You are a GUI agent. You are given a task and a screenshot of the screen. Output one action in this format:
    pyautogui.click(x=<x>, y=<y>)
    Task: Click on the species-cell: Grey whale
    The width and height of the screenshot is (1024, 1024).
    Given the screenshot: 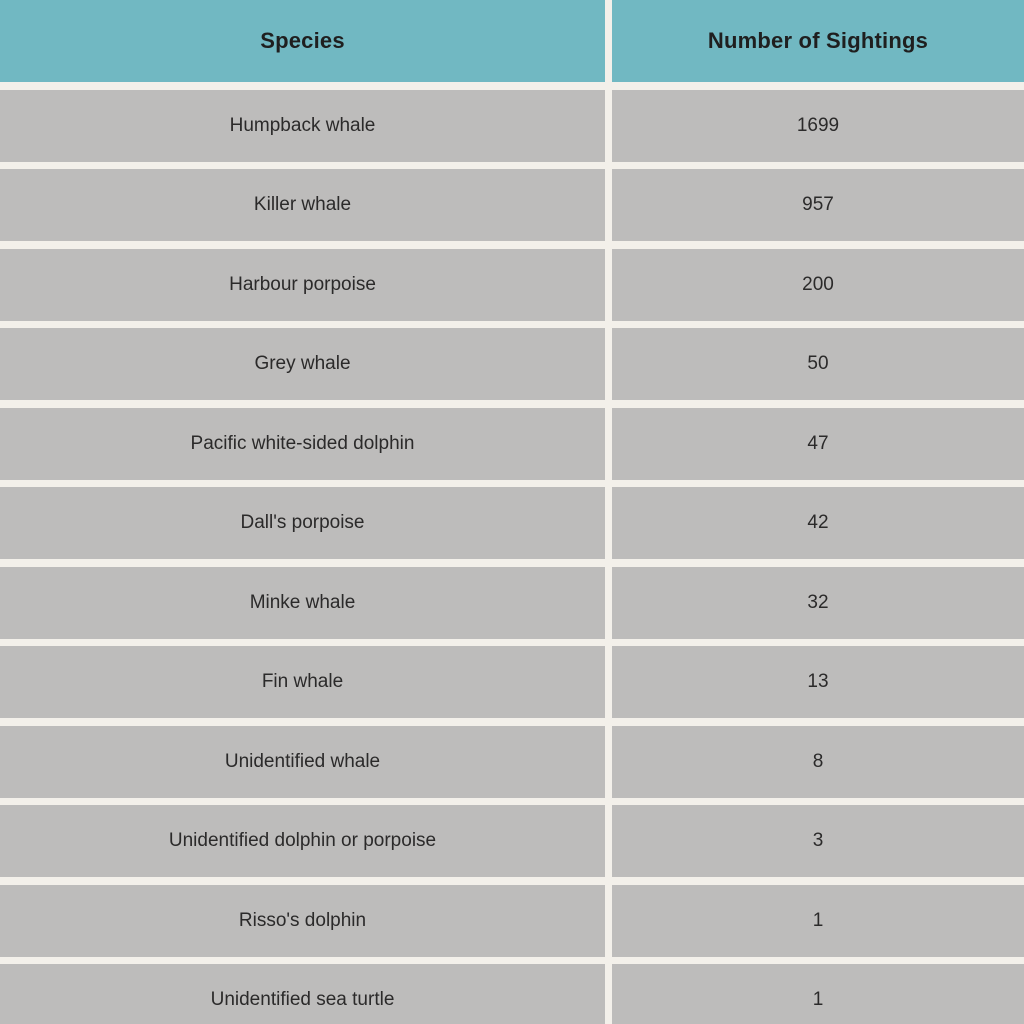 What is the action you would take?
    pyautogui.click(x=302, y=364)
    